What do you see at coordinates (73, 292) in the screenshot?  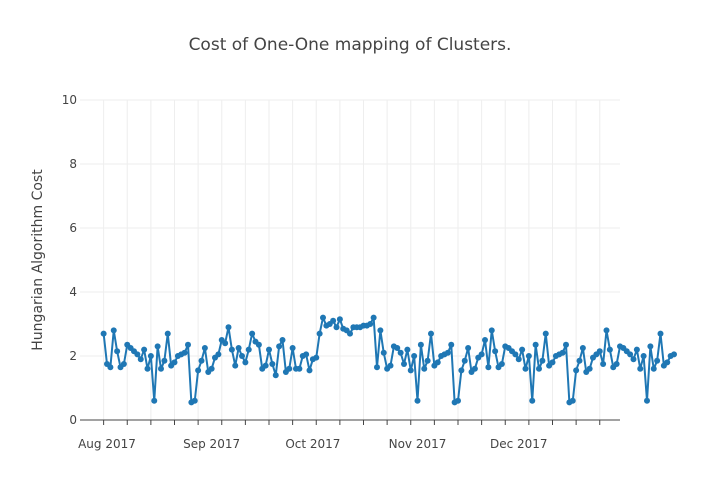 I see `y-tick-label: 4` at bounding box center [73, 292].